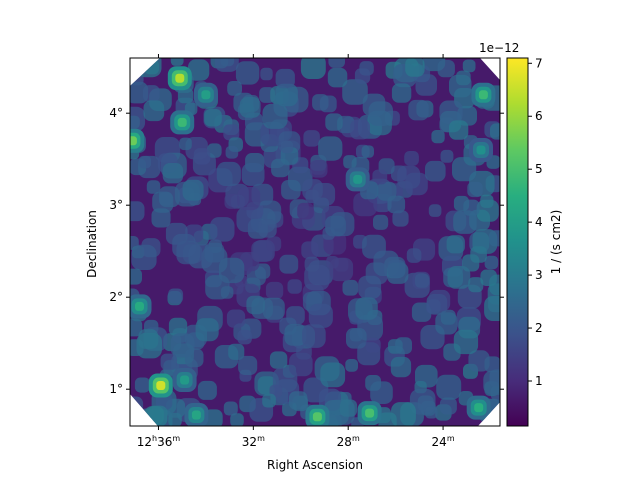 This screenshot has height=480, width=640. Describe the element at coordinates (539, 275) in the screenshot. I see `colorbar-tick-label: 3` at that location.